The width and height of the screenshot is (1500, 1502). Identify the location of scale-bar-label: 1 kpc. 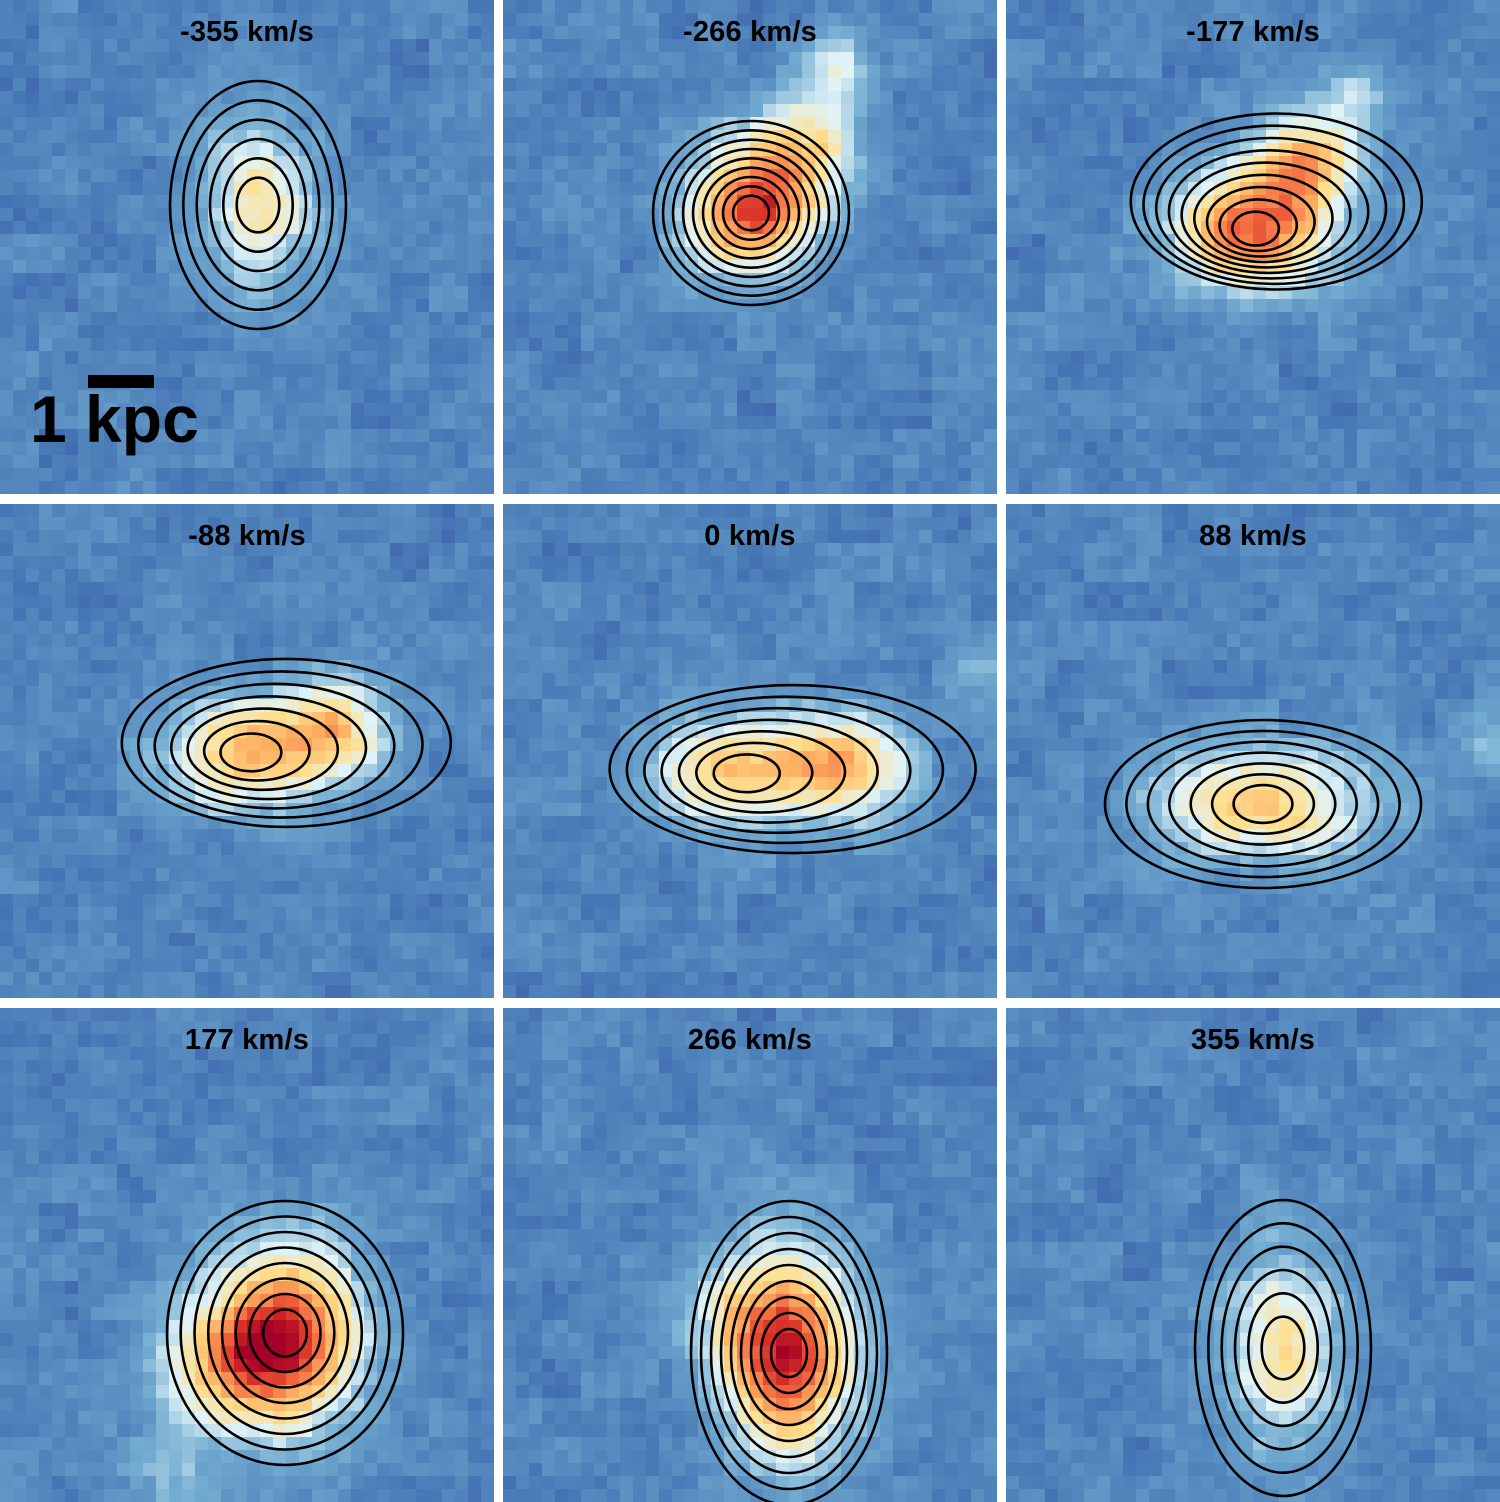
(114, 419).